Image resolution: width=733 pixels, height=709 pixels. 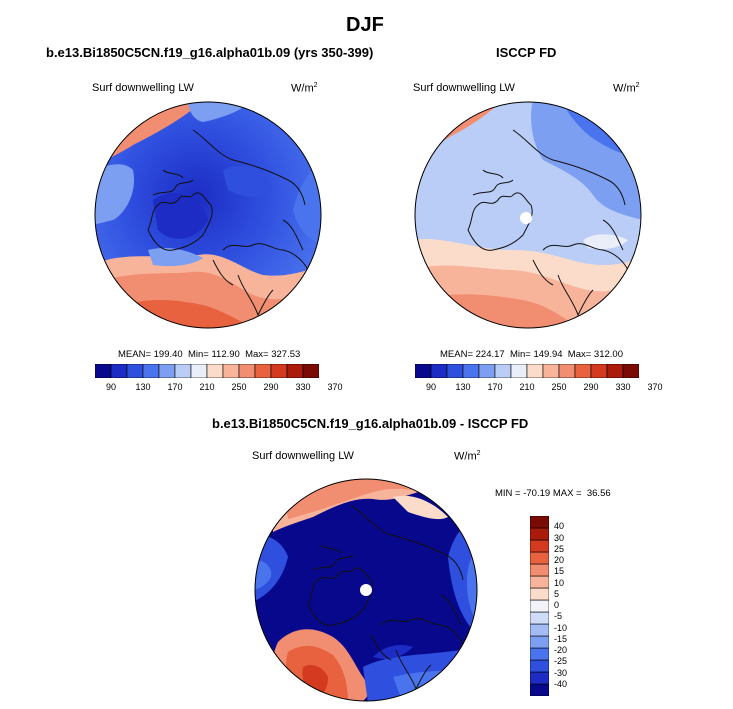 What do you see at coordinates (365, 25) in the screenshot?
I see `figure-title: DJF` at bounding box center [365, 25].